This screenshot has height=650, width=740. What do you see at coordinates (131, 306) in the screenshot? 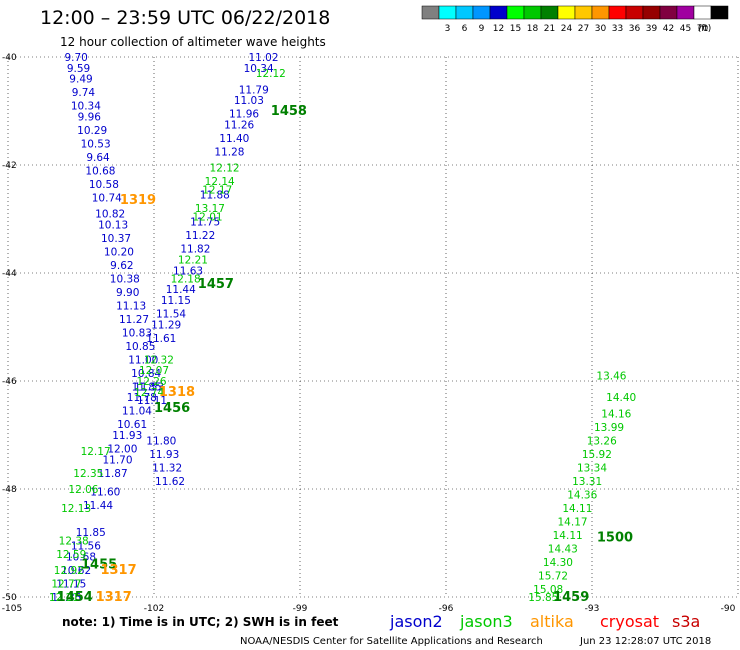
I see `wave-height-value: 11.13` at bounding box center [131, 306].